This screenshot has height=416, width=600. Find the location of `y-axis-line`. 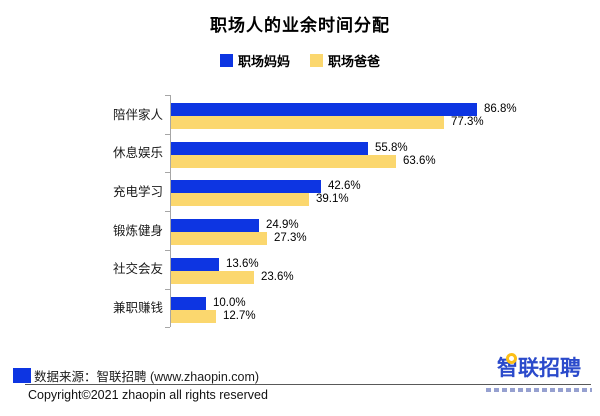

y-axis-line is located at coordinates (170, 211).